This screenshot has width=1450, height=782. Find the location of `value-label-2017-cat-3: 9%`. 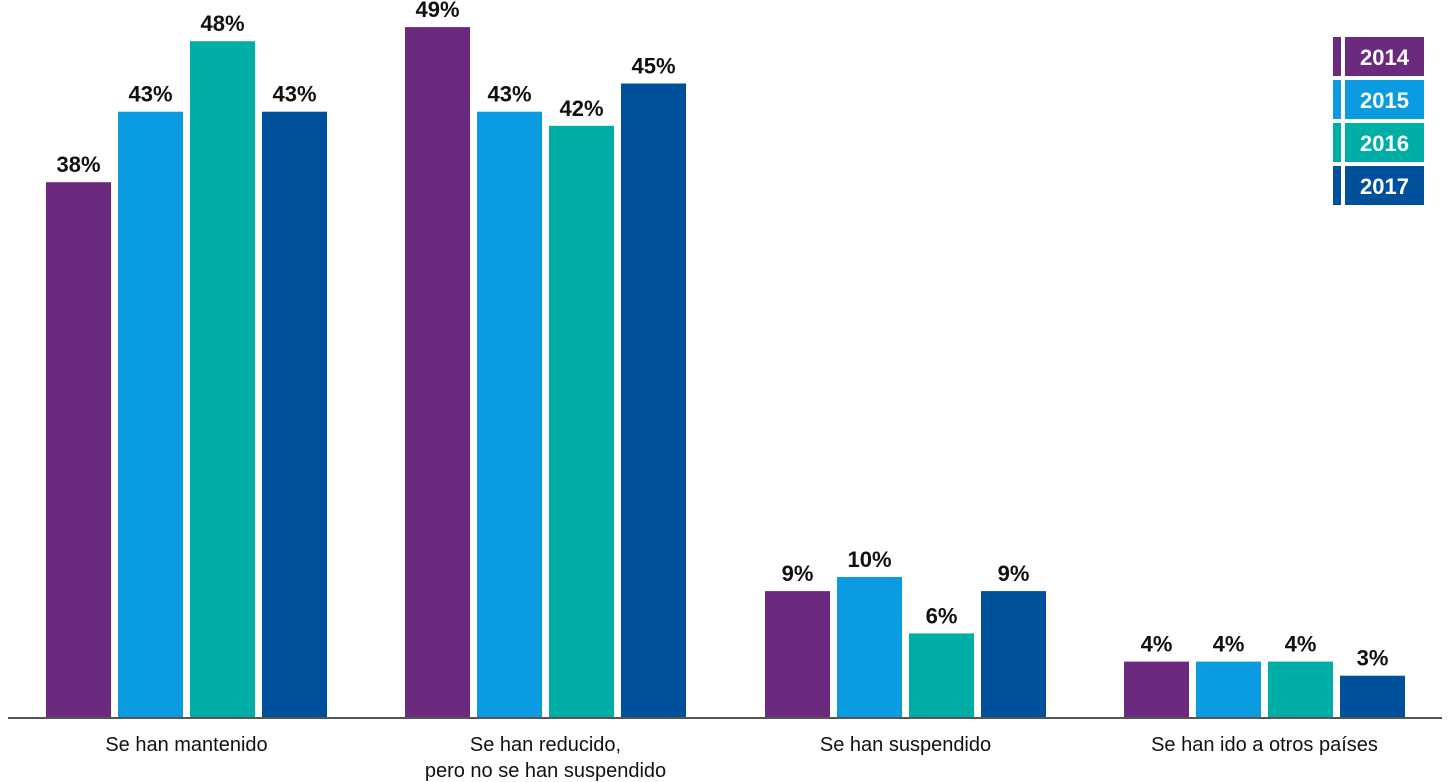

value-label-2017-cat-3: 9% is located at coordinates (1014, 573).